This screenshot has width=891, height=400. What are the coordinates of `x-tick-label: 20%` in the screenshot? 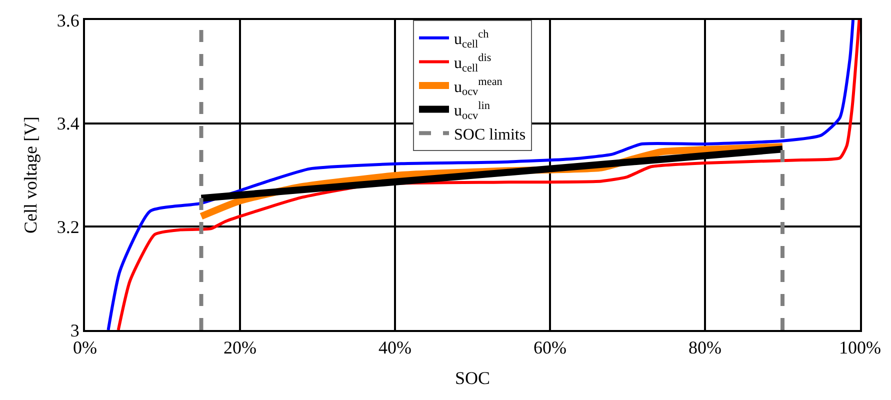 It's located at (240, 348).